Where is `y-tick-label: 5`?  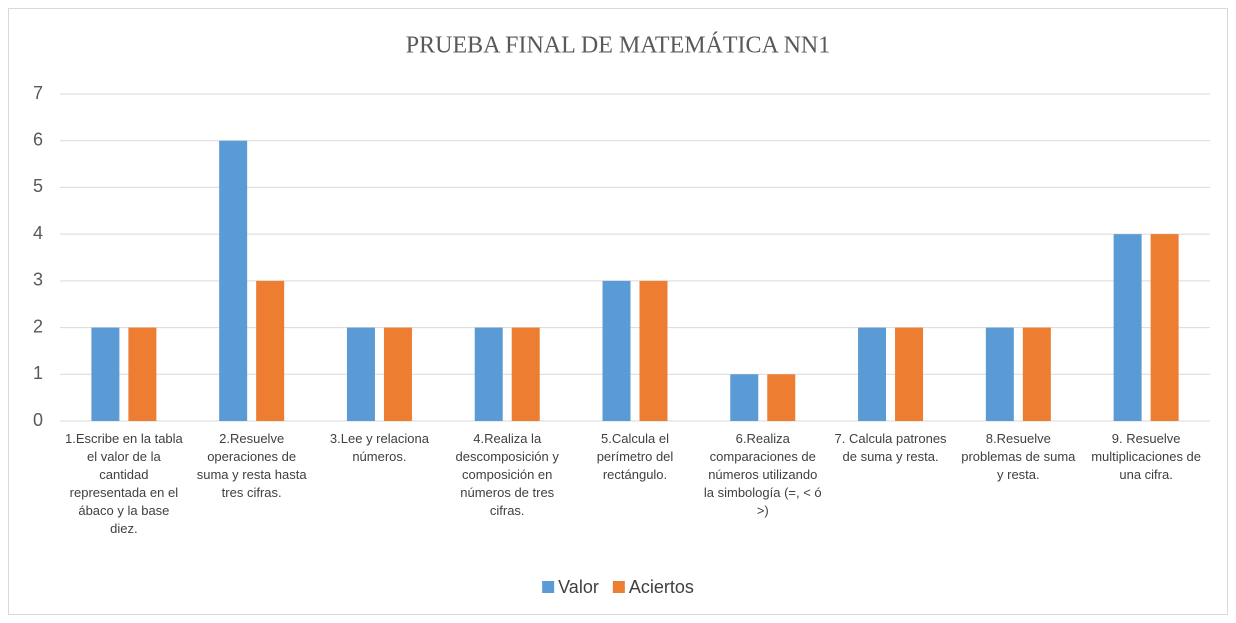 y-tick-label: 5 is located at coordinates (38, 186).